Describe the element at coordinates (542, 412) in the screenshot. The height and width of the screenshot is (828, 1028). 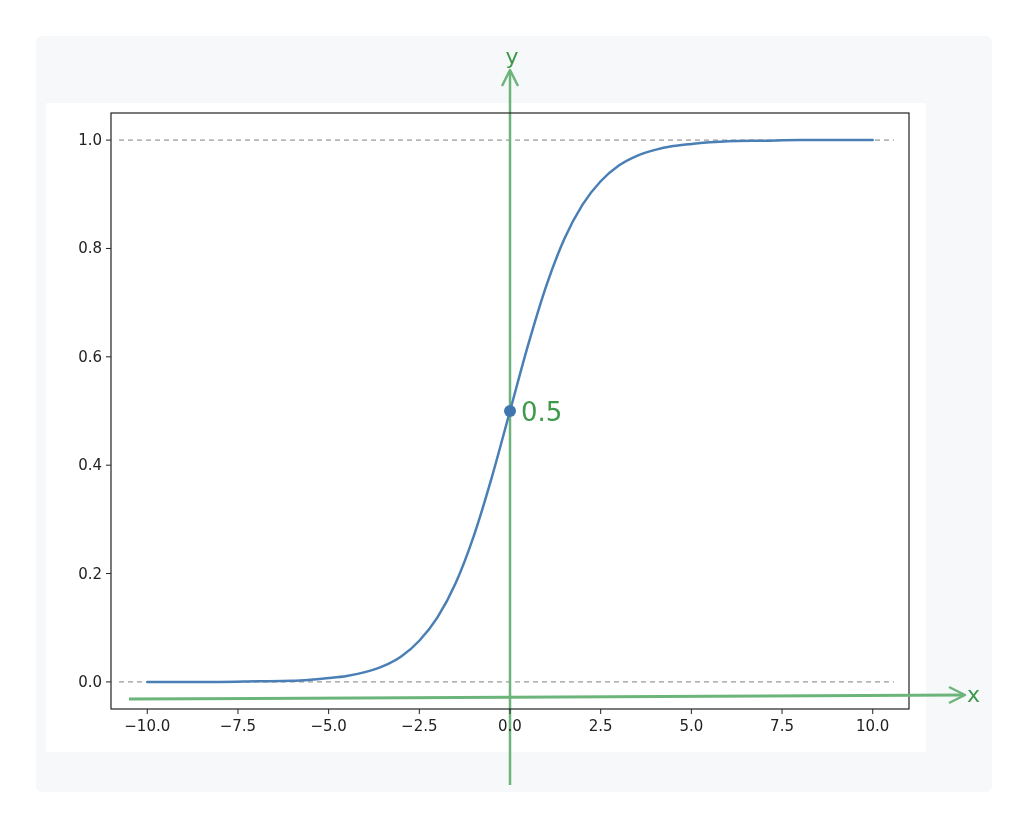
I see `annotation: 0.5` at that location.